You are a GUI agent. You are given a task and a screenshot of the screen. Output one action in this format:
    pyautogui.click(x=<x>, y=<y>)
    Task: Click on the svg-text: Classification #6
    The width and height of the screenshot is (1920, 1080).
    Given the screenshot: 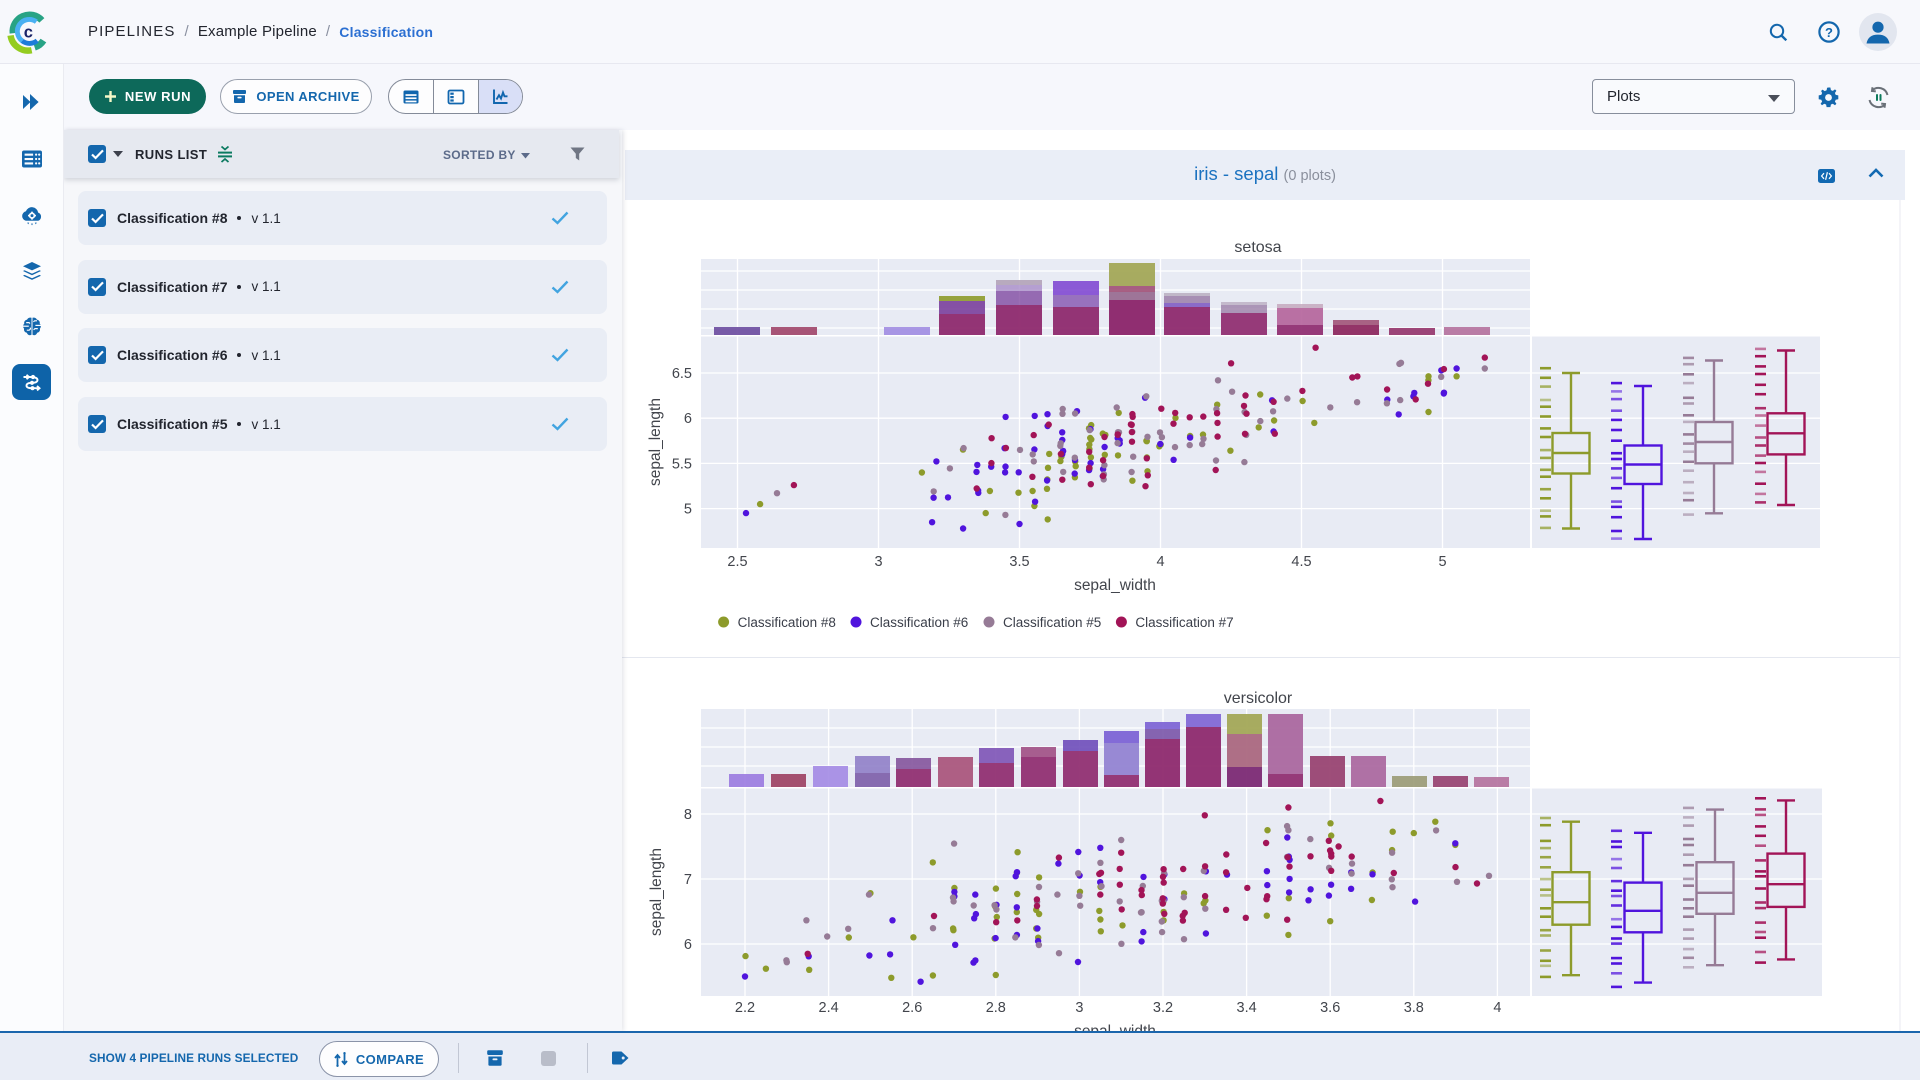 What is the action you would take?
    pyautogui.click(x=919, y=622)
    